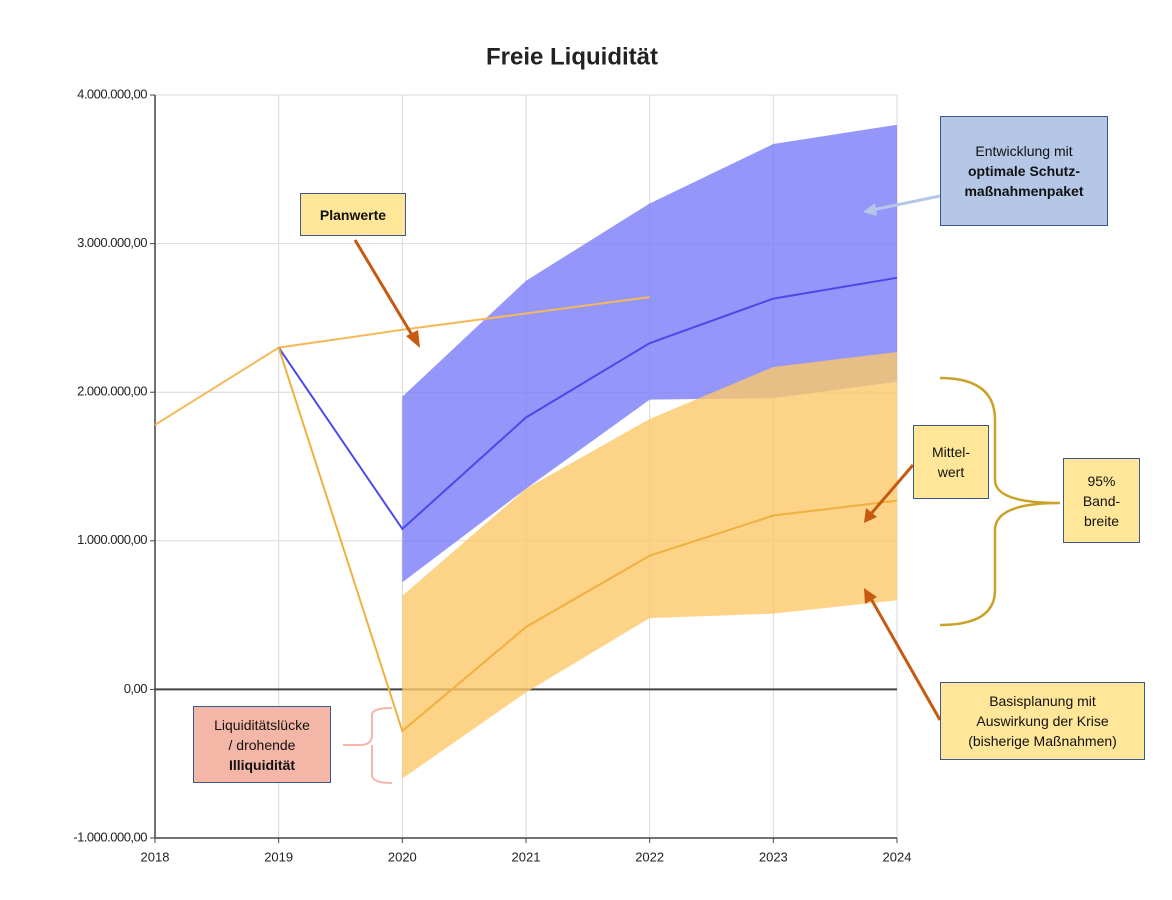 This screenshot has height=900, width=1172. What do you see at coordinates (572, 56) in the screenshot?
I see `chart-title: Freie Liquidität` at bounding box center [572, 56].